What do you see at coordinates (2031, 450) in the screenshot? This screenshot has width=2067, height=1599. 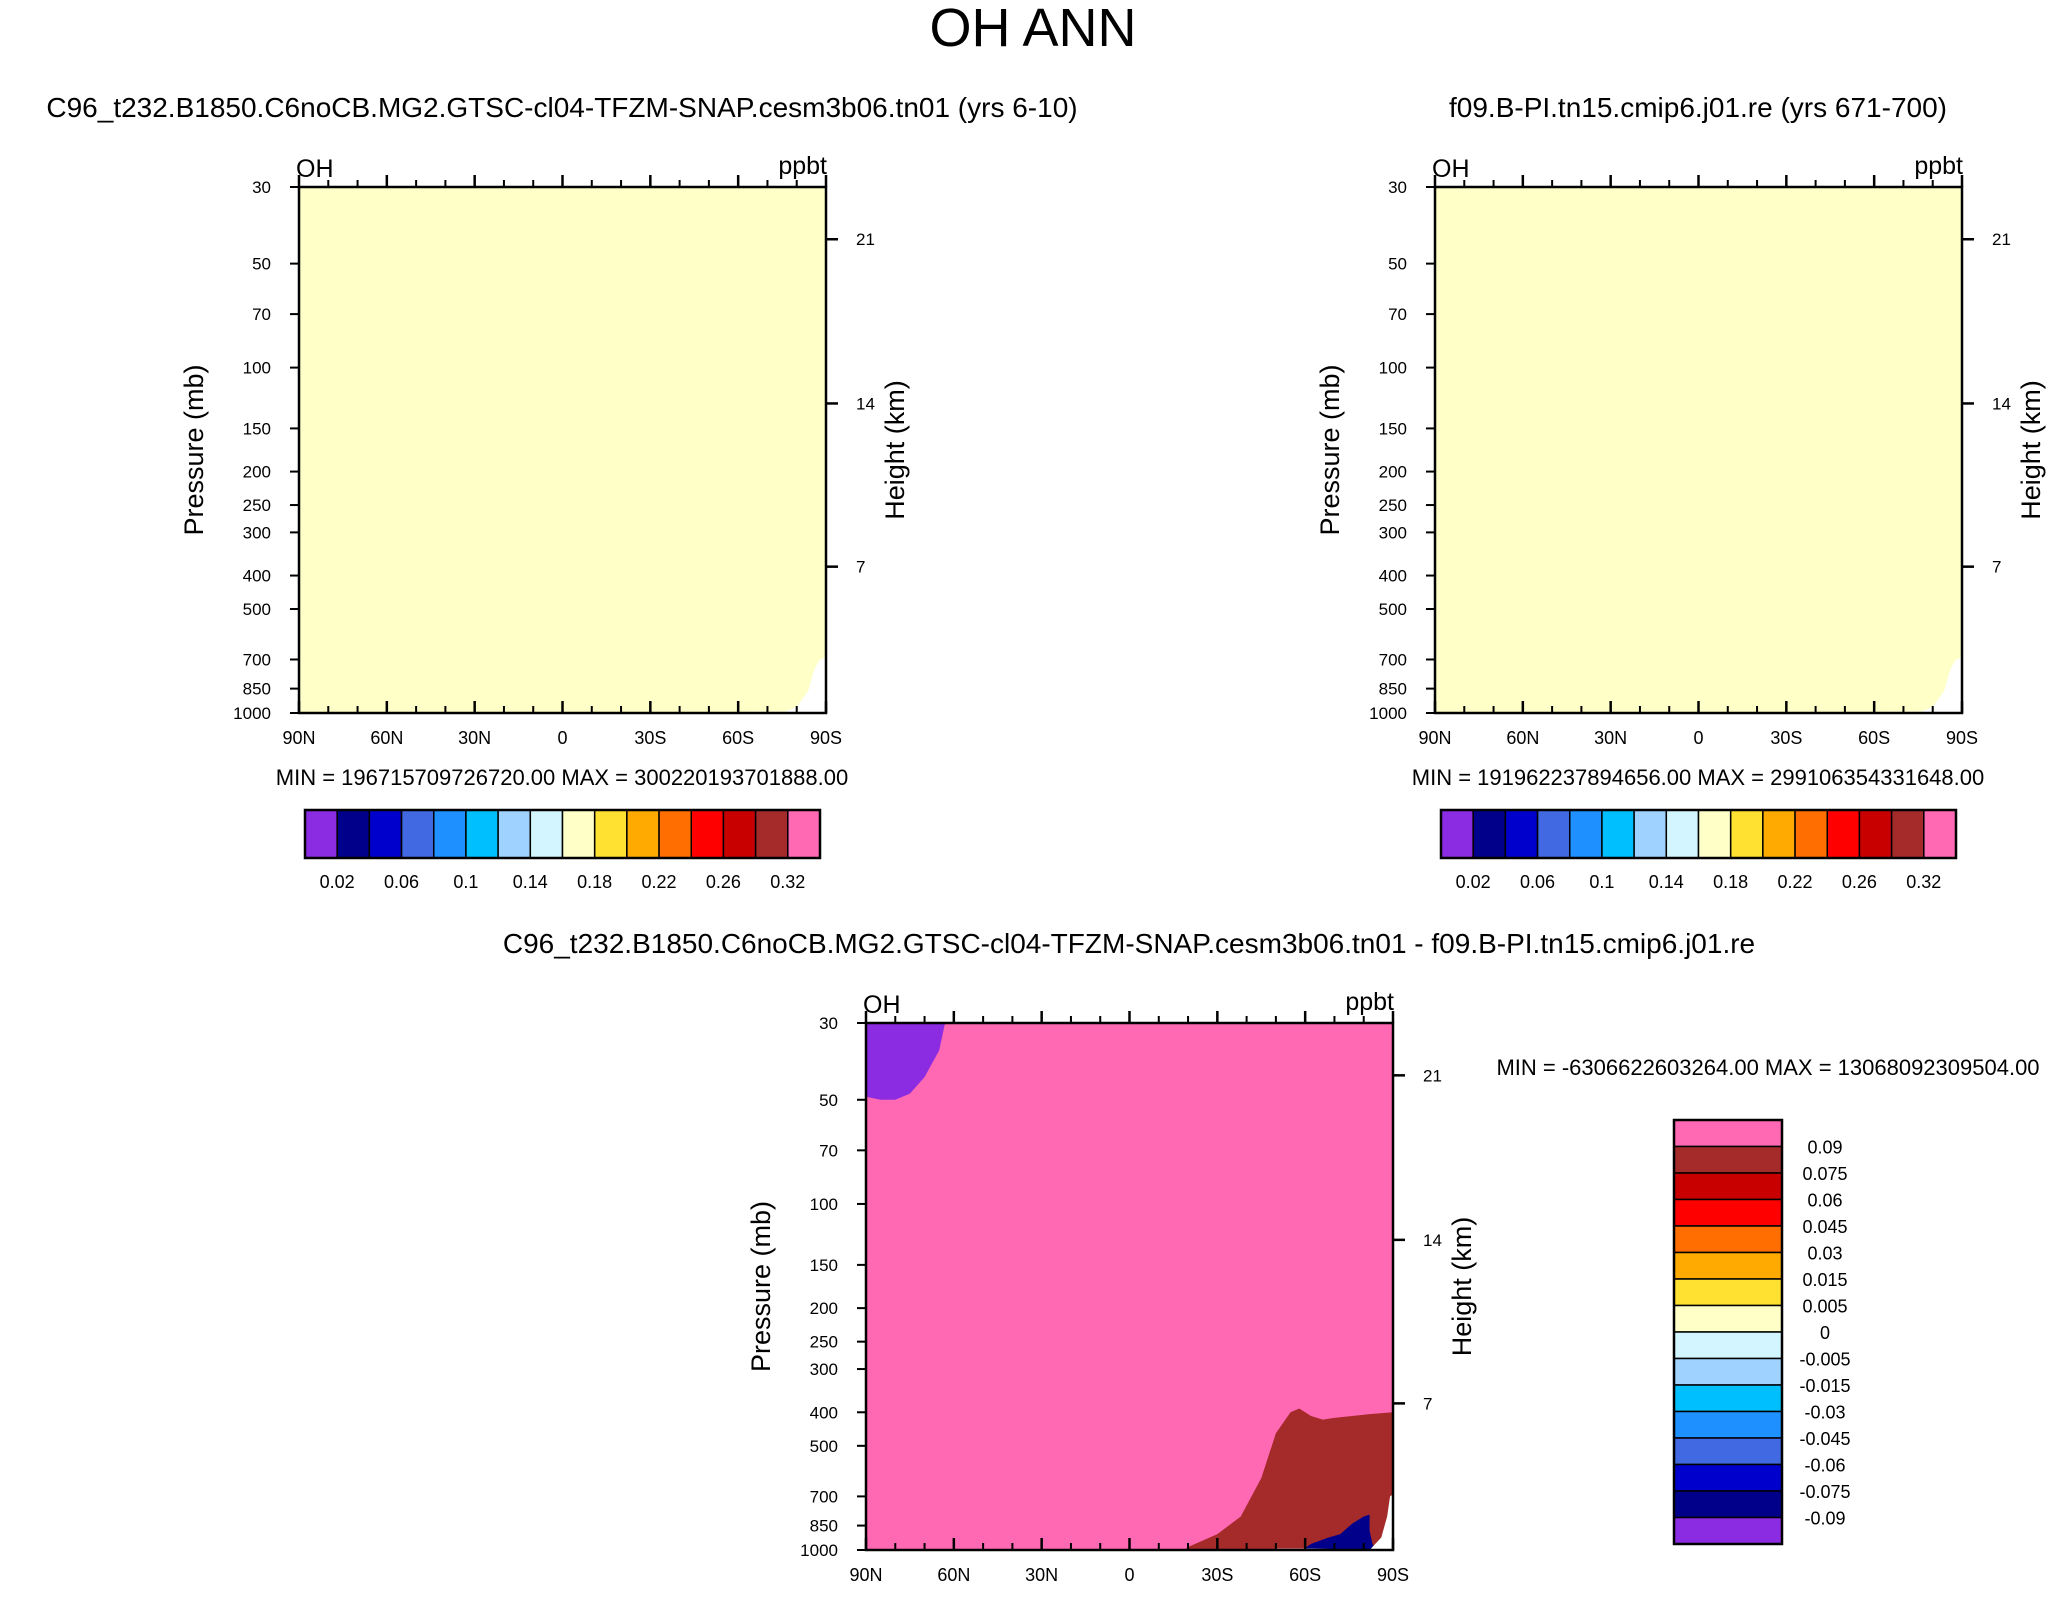 I see `y2-axis-title: Height (km)` at bounding box center [2031, 450].